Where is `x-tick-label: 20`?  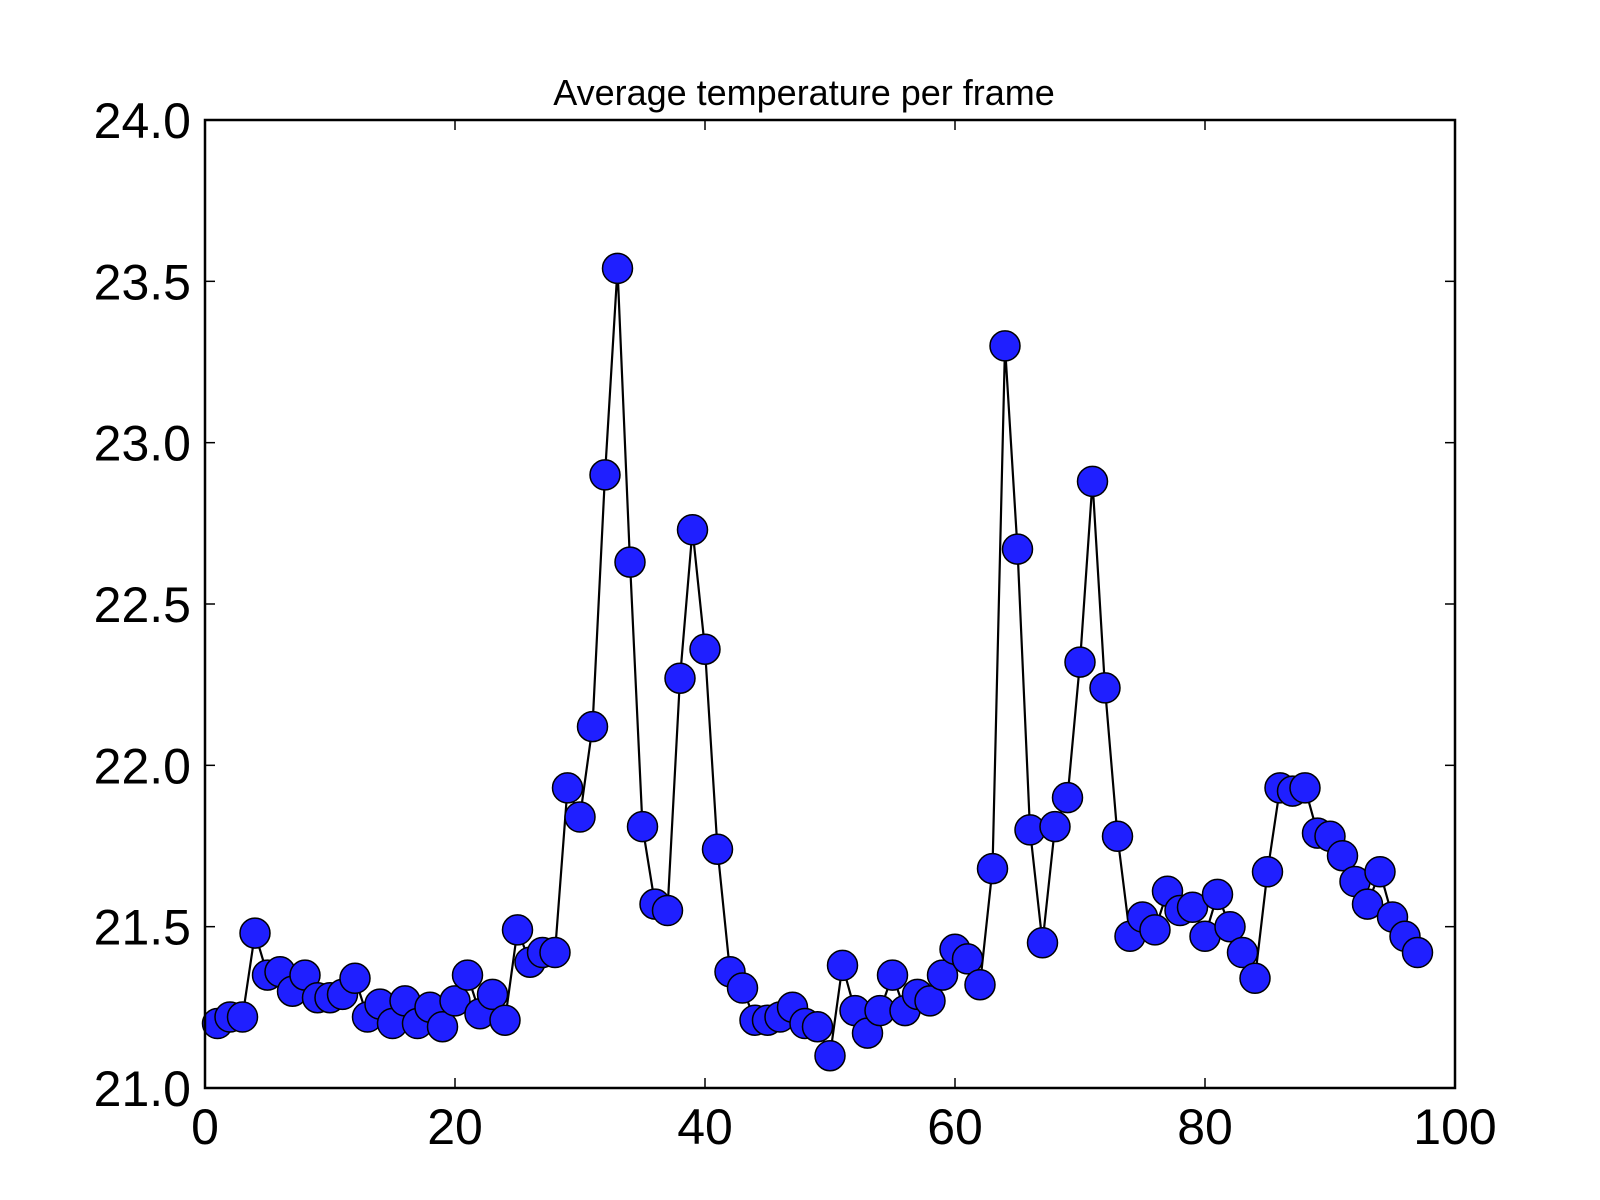
x-tick-label: 20 is located at coordinates (455, 1127).